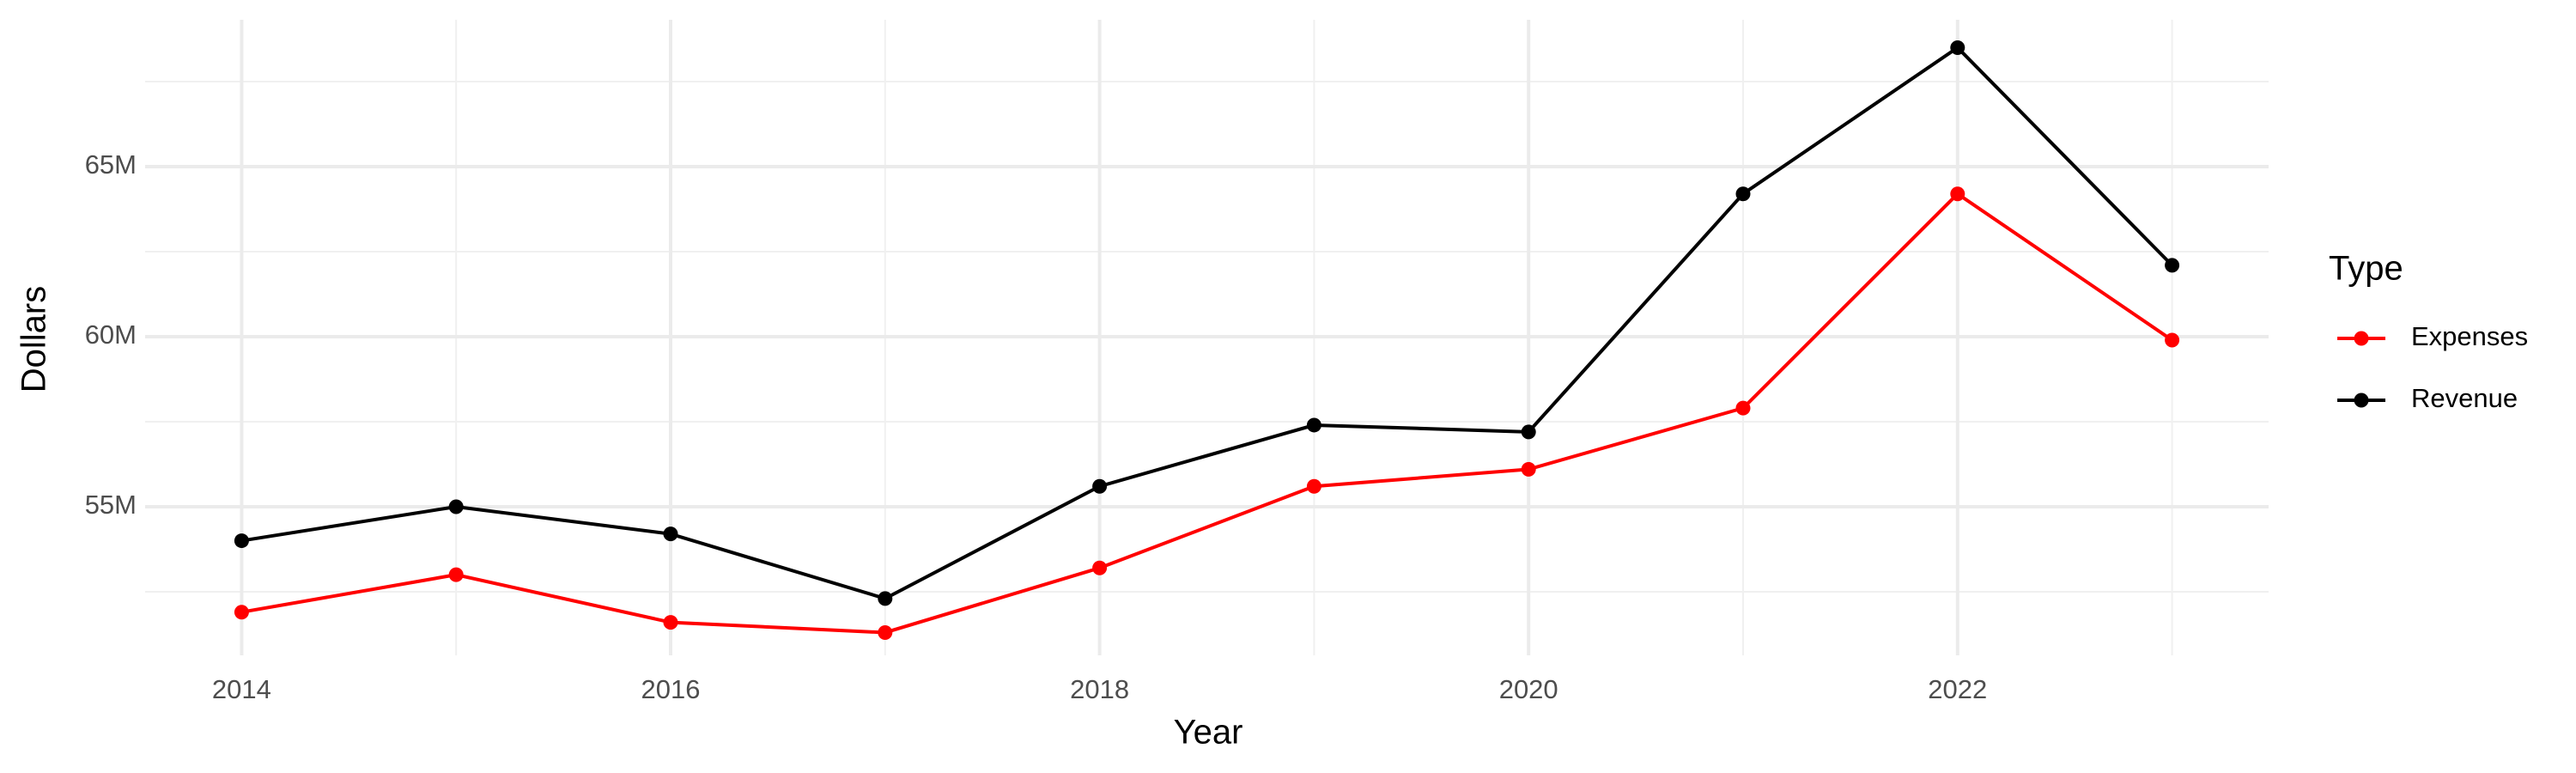 The image size is (2576, 773). What do you see at coordinates (1958, 689) in the screenshot?
I see `x-tick-label: 2022` at bounding box center [1958, 689].